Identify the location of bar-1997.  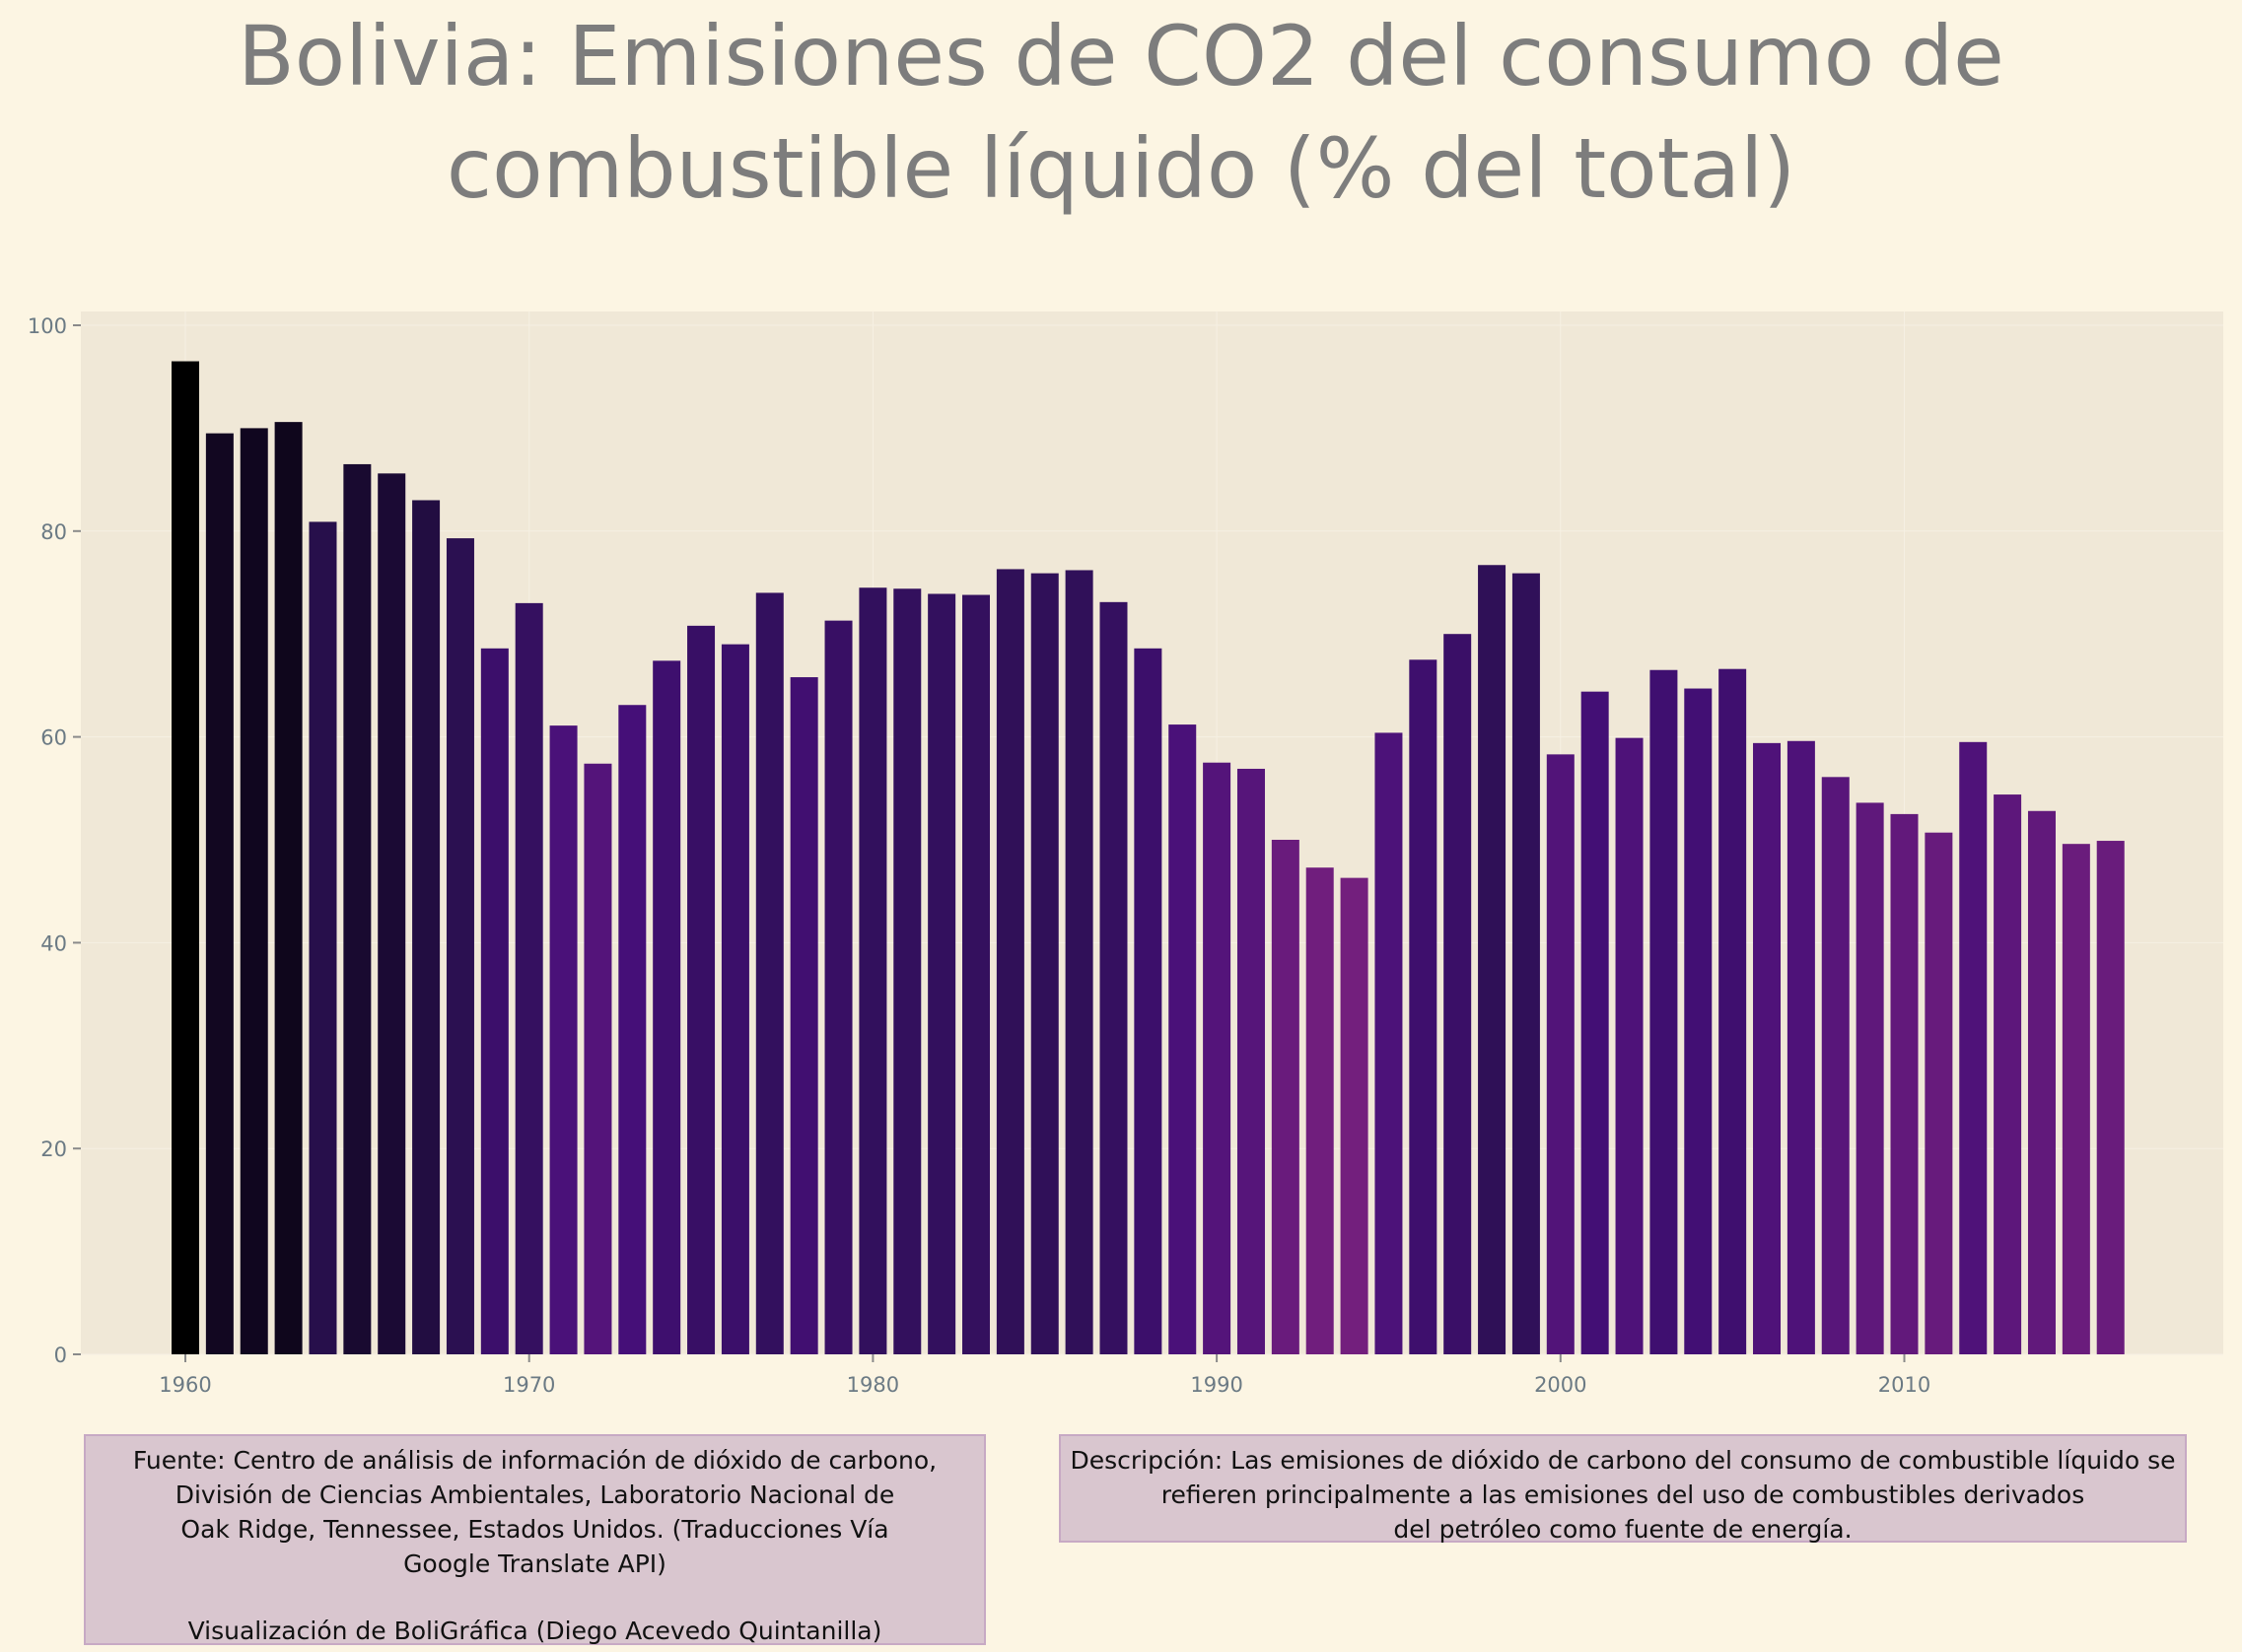
(1457, 994).